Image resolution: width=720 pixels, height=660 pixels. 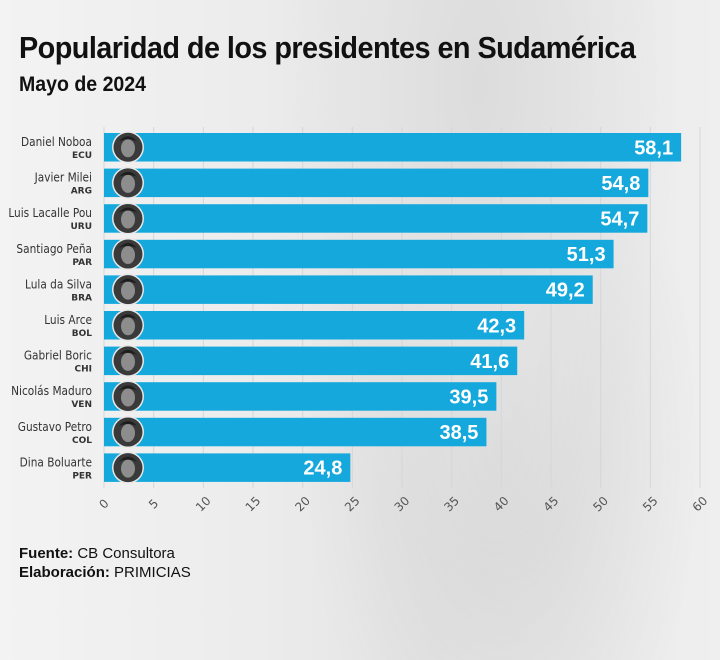 I want to click on tick-label: 30, so click(x=402, y=504).